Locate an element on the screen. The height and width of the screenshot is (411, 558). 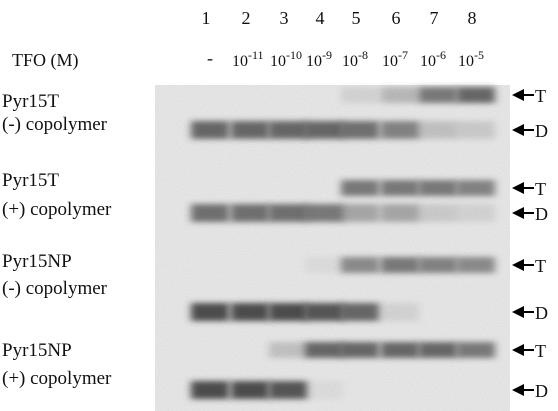
concentration: 10-10 is located at coordinates (286, 59).